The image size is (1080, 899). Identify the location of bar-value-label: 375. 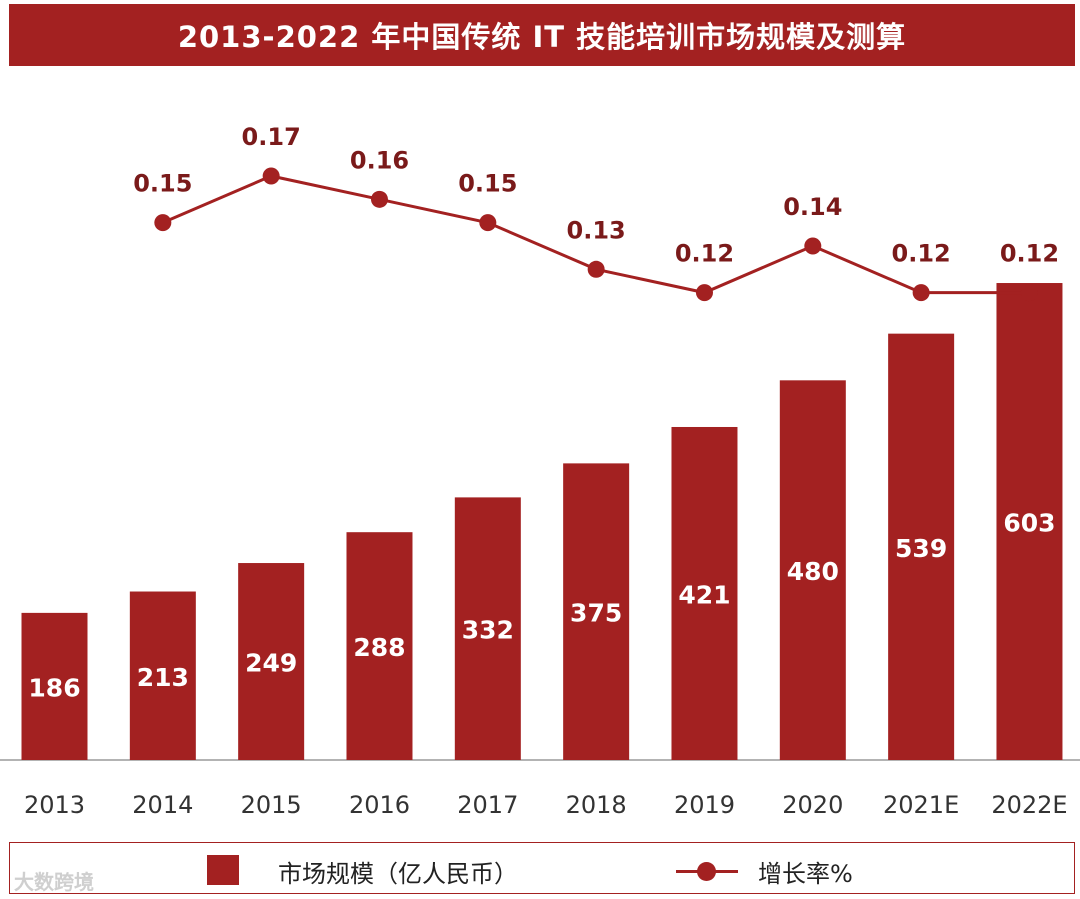
(596, 613).